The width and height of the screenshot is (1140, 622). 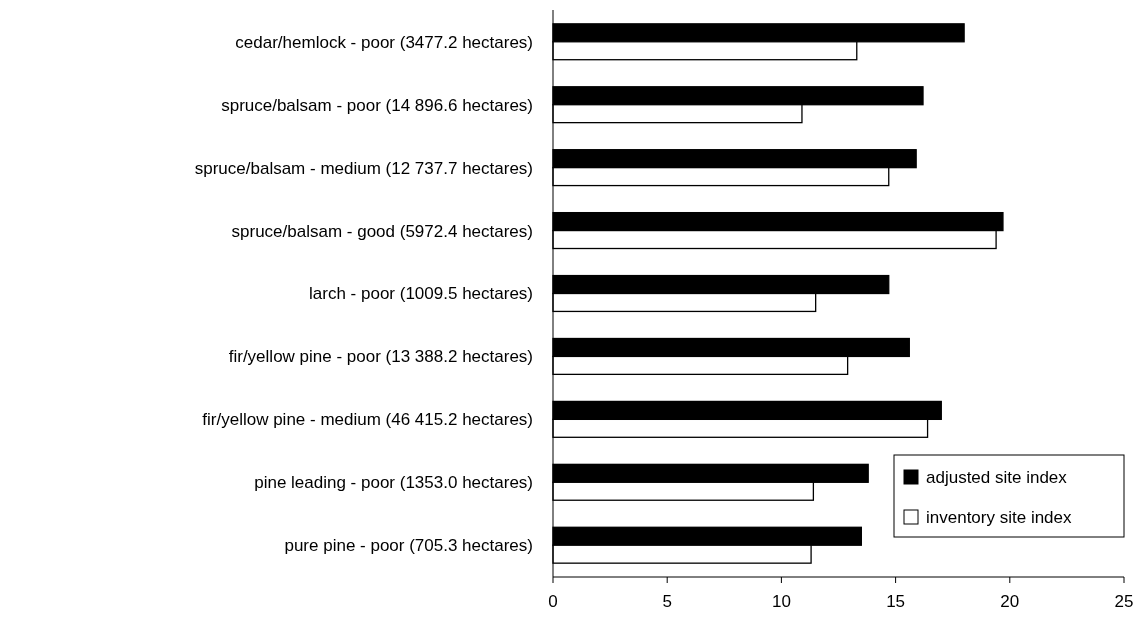 I want to click on y-tick-label: spruce/balsam - medium (12 737.7 hectares), so click(x=363, y=168).